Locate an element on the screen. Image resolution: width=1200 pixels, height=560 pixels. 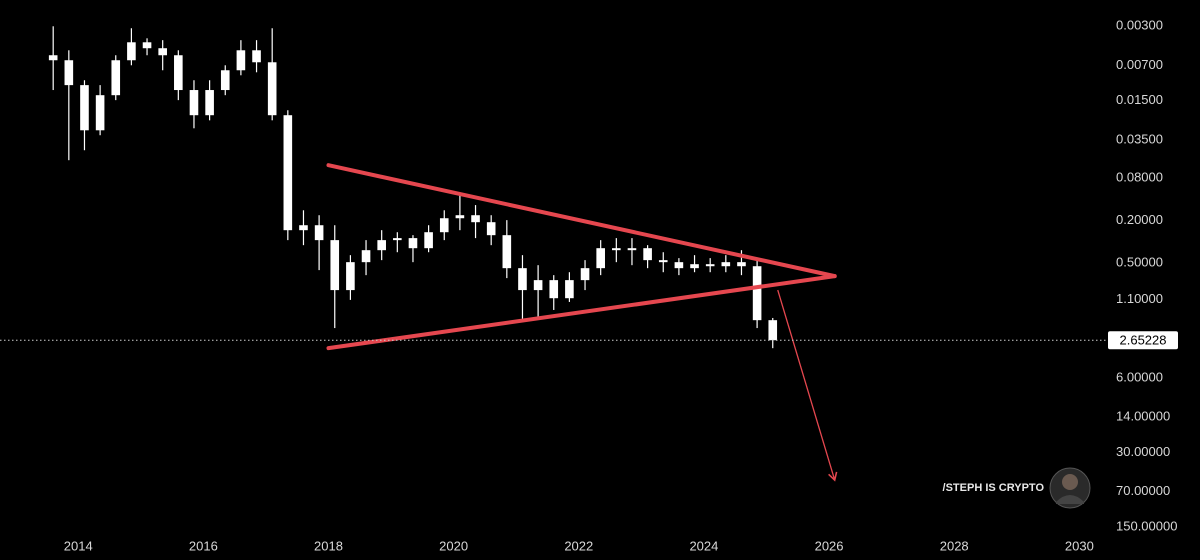
avatar-head is located at coordinates (1070, 482).